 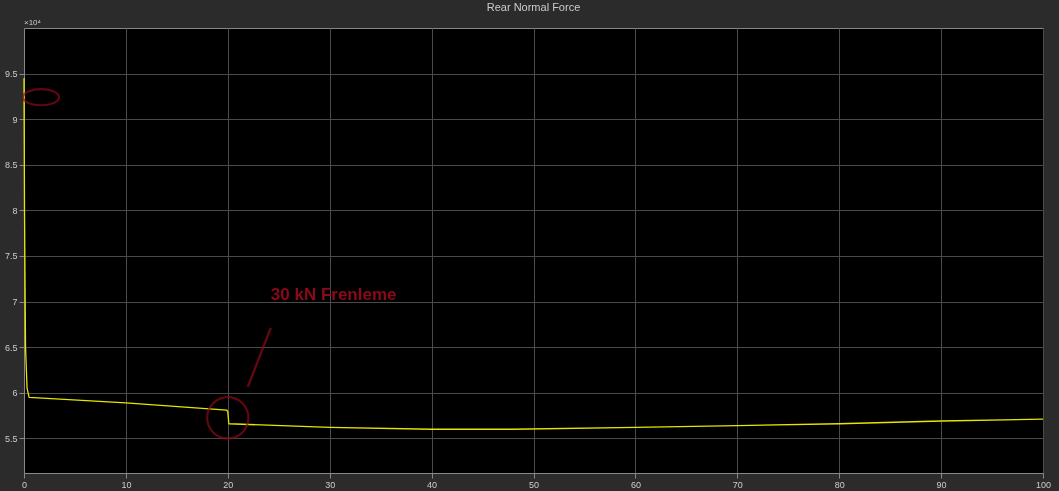 What do you see at coordinates (737, 484) in the screenshot?
I see `x-tick-label: 70` at bounding box center [737, 484].